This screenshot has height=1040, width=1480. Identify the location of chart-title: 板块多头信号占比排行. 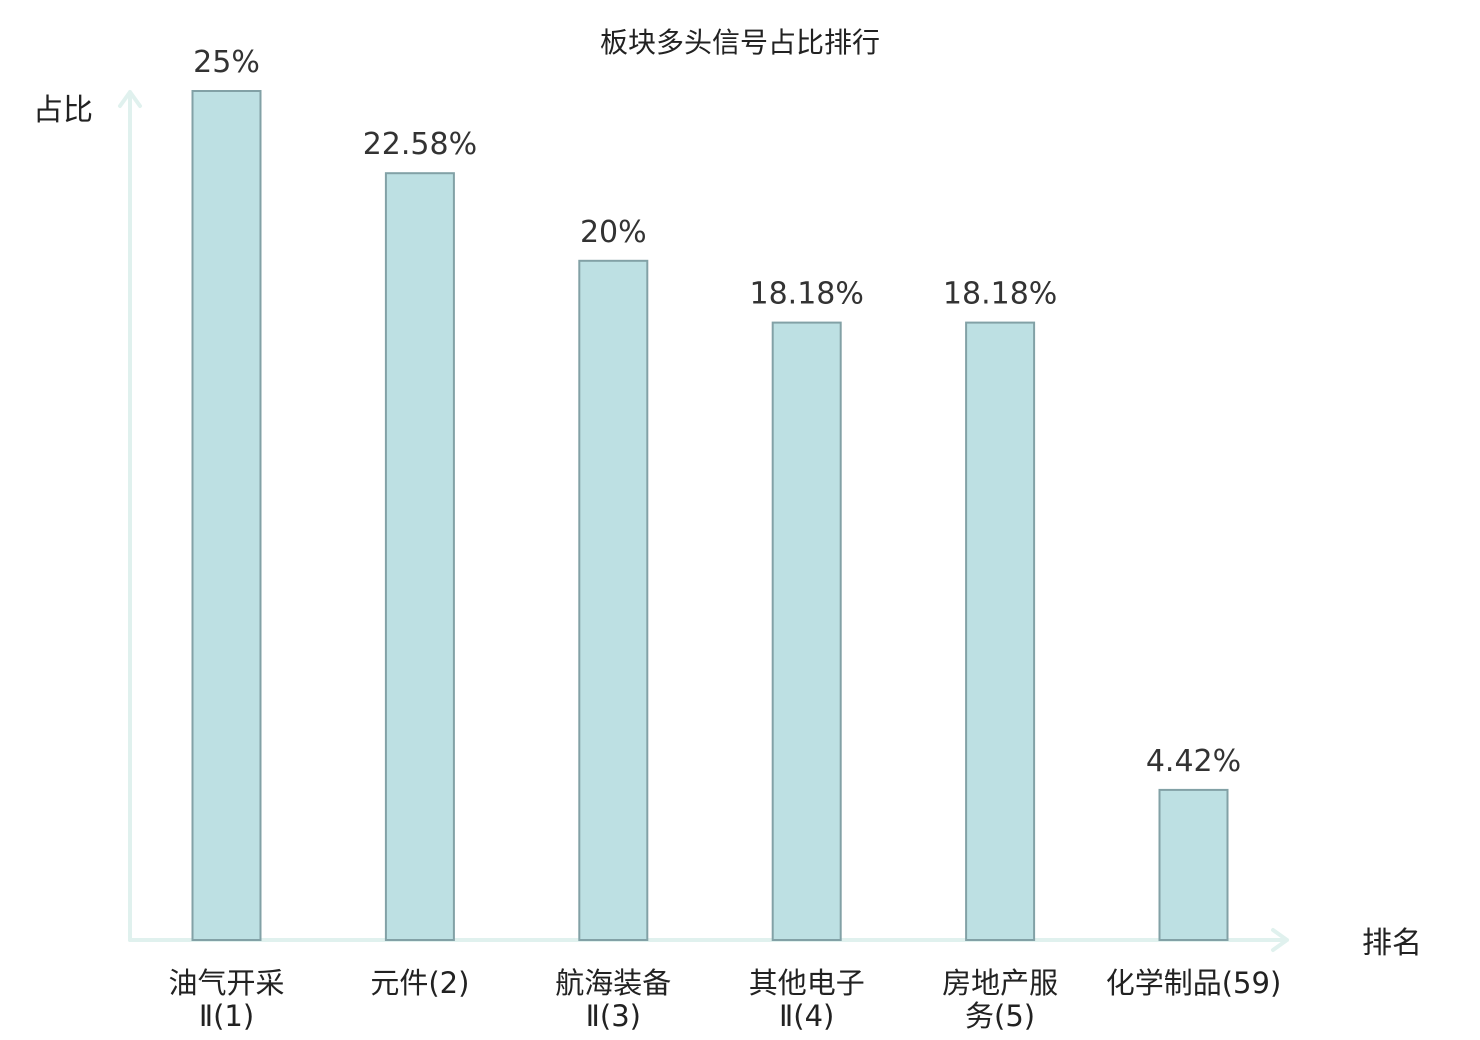
(740, 42).